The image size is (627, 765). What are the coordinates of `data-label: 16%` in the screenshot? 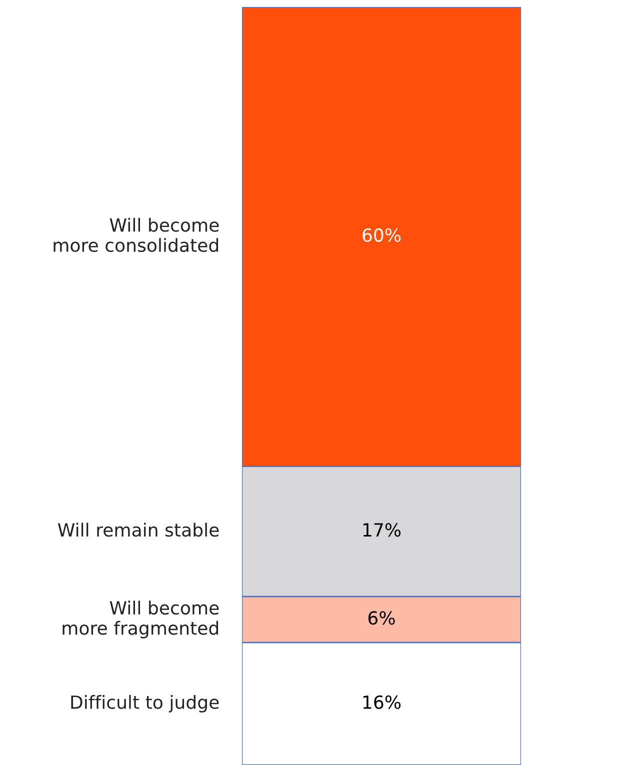 It's located at (382, 702).